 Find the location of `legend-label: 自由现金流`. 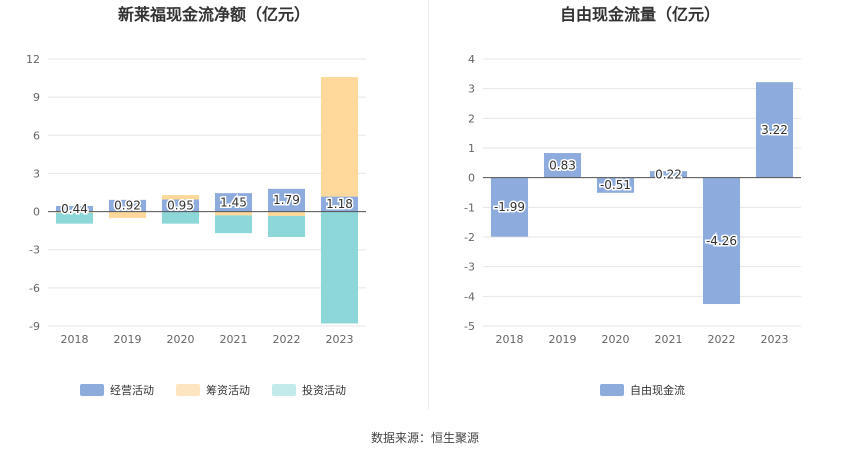

legend-label: 自由现金流 is located at coordinates (657, 390).